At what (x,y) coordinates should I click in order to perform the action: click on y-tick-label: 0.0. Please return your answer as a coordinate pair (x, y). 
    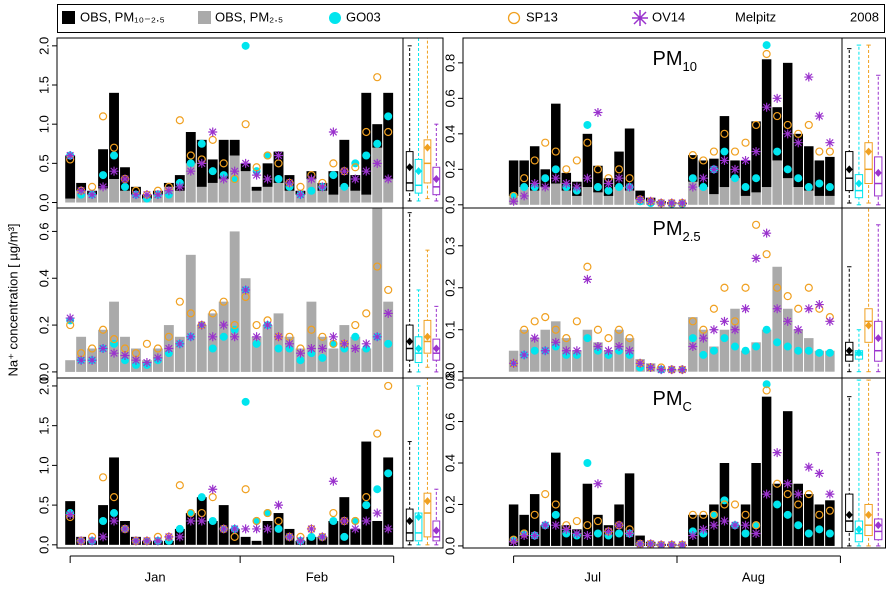
    Looking at the image, I should click on (43, 372).